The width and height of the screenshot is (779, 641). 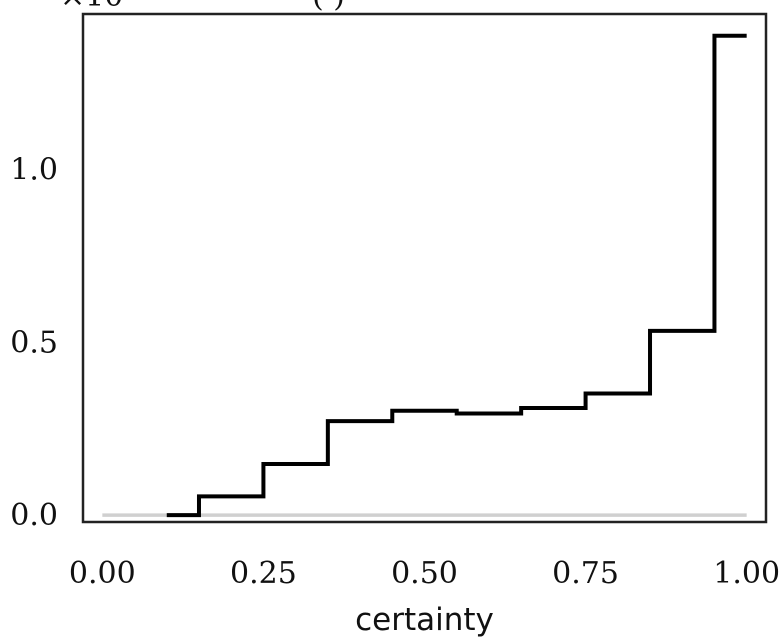 I want to click on x-tick-label: 1.00, so click(x=746, y=573).